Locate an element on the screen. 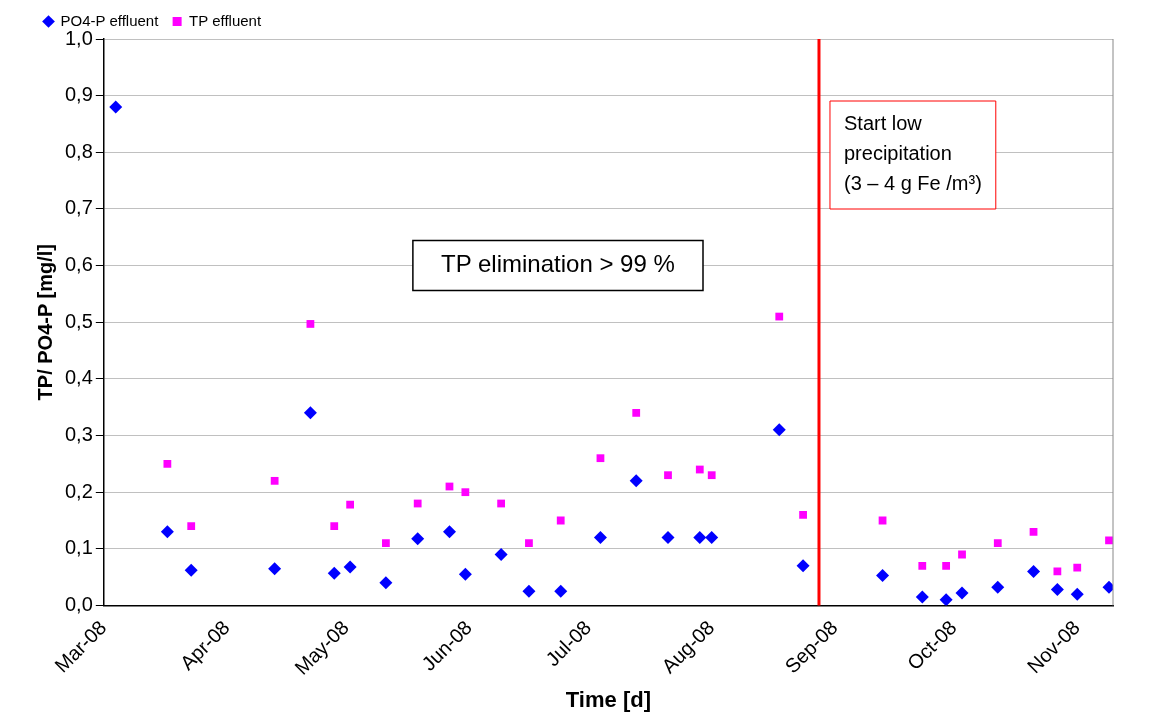  y-tick-label: 0,1 is located at coordinates (78, 547).